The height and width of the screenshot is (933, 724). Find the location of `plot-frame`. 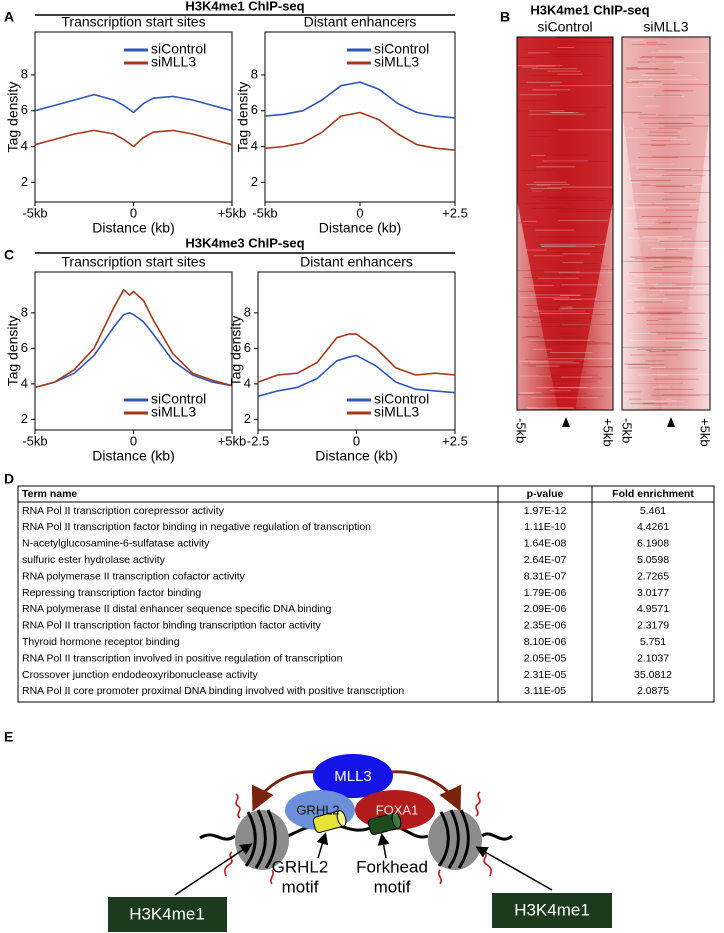

plot-frame is located at coordinates (360, 117).